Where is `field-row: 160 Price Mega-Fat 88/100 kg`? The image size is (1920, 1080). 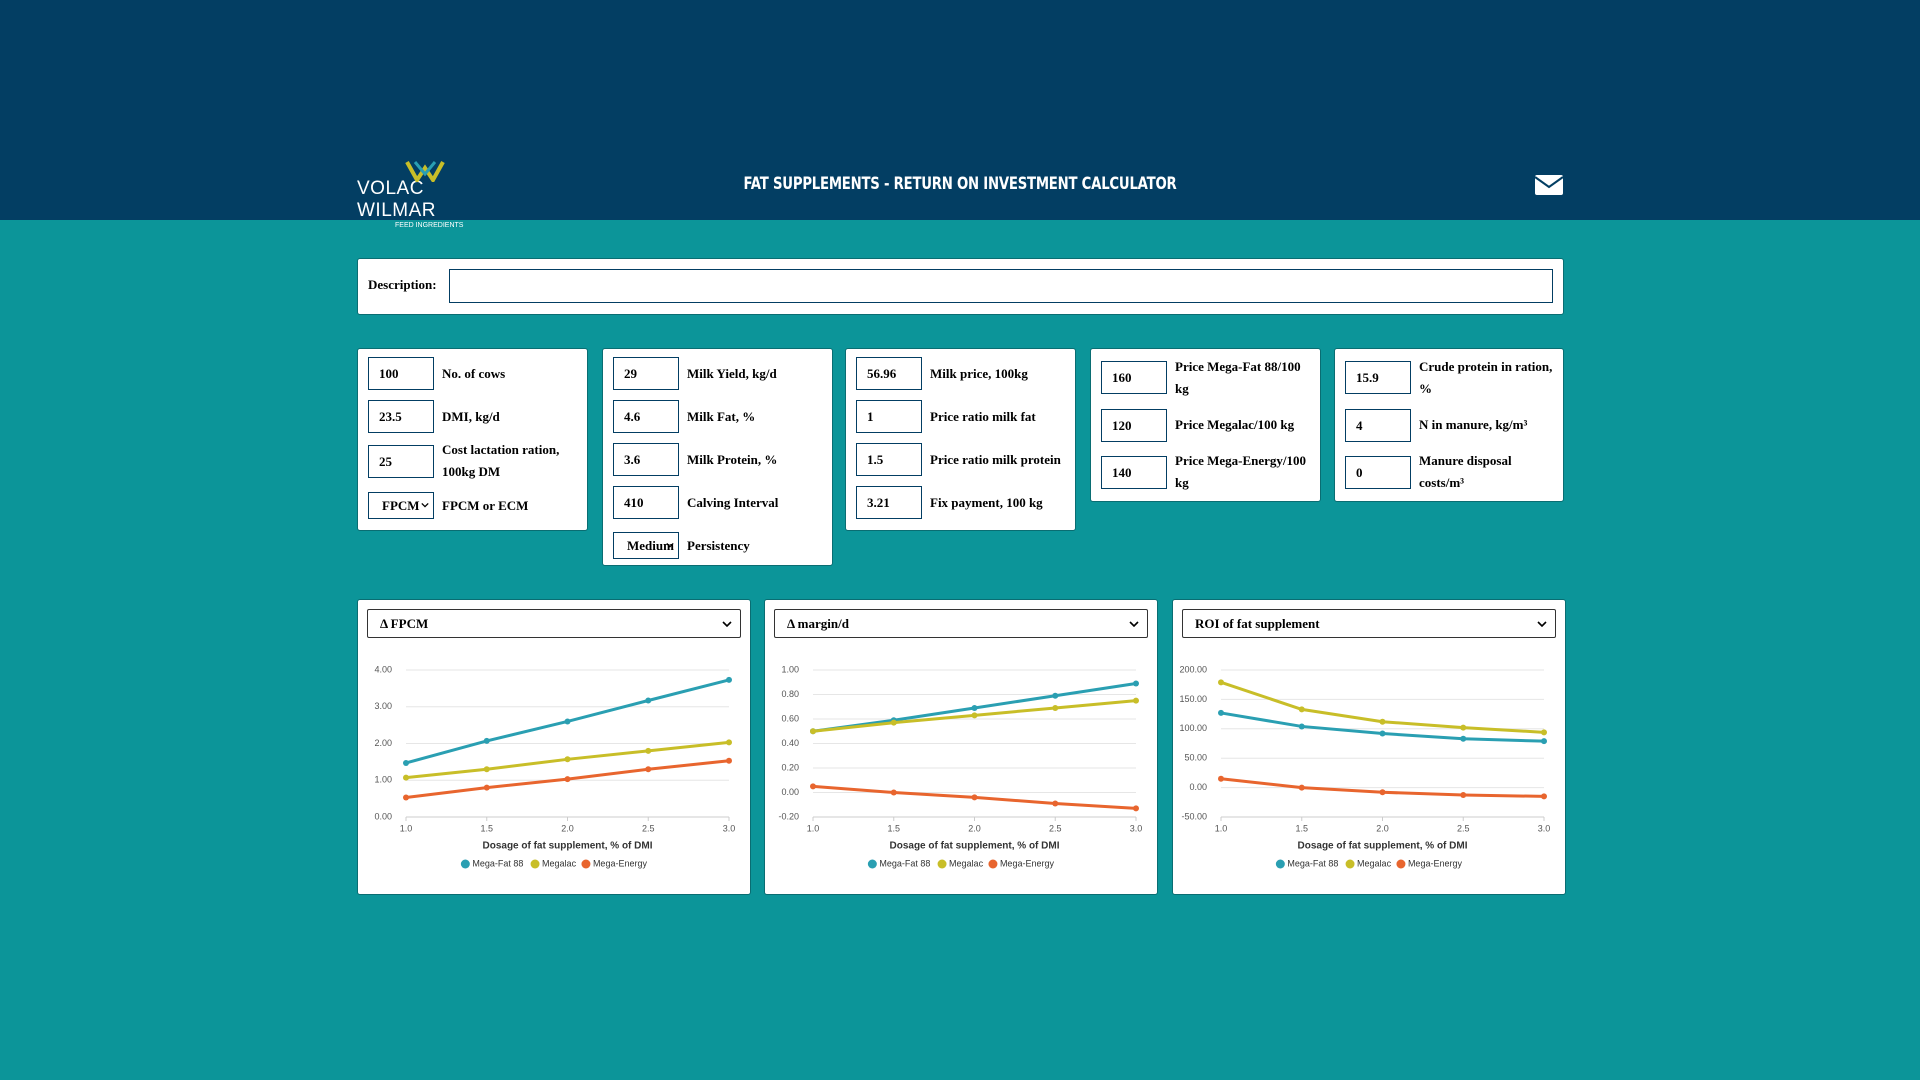
field-row: 160 Price Mega-Fat 88/100 kg is located at coordinates (1205, 378).